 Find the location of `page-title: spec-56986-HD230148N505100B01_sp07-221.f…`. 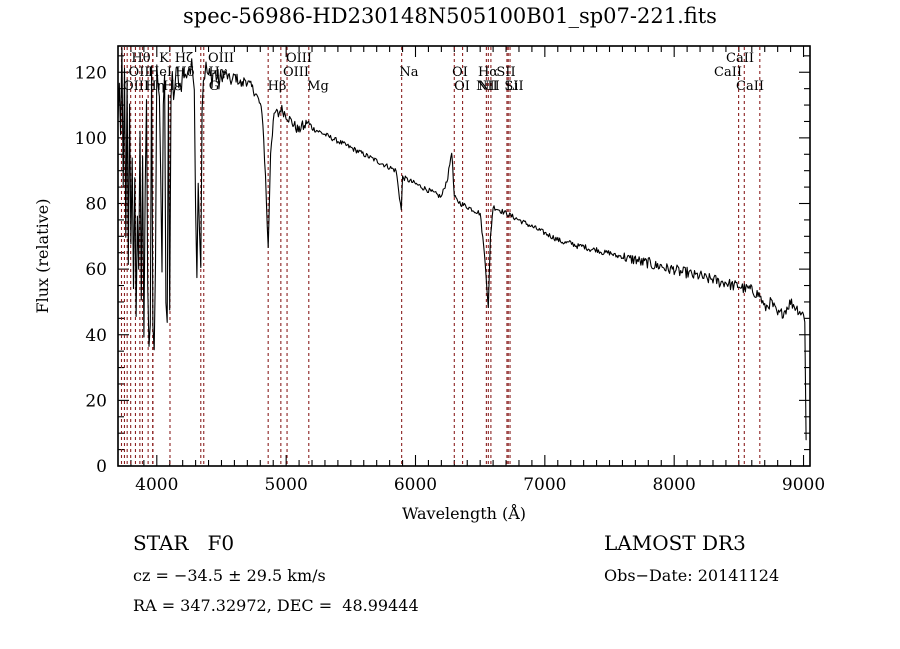

page-title: spec-56986-HD230148N505100B01_sp07-221.f… is located at coordinates (450, 16).